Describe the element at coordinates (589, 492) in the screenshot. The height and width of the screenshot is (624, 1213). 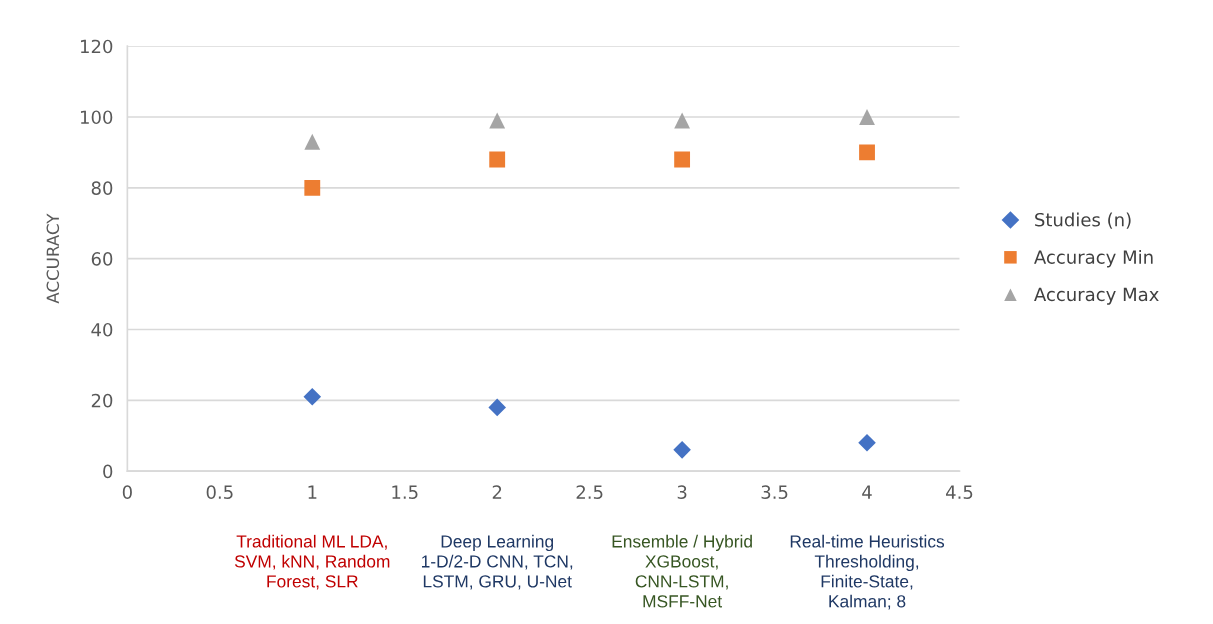
I see `x-tick-label: 2.5` at that location.